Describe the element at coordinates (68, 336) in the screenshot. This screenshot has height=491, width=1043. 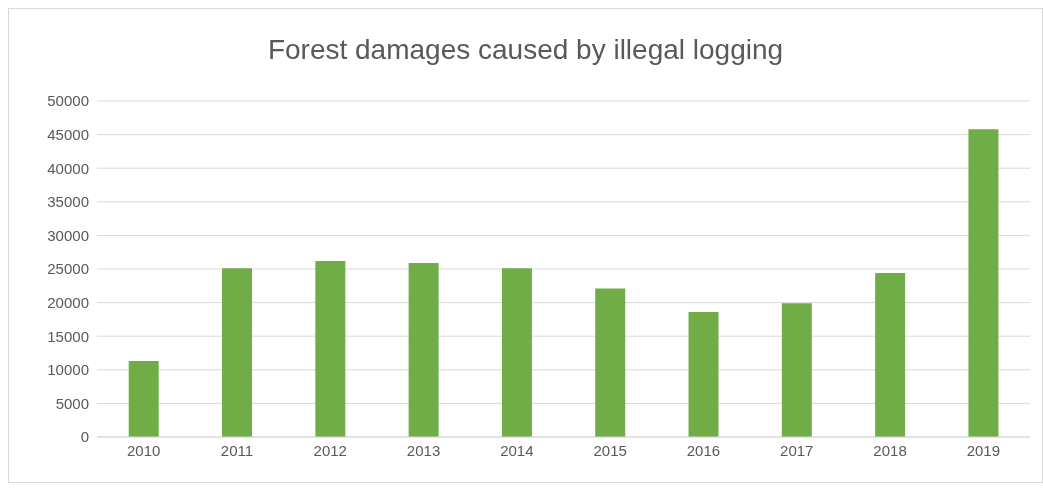
I see `y-tick-label: 15000` at that location.